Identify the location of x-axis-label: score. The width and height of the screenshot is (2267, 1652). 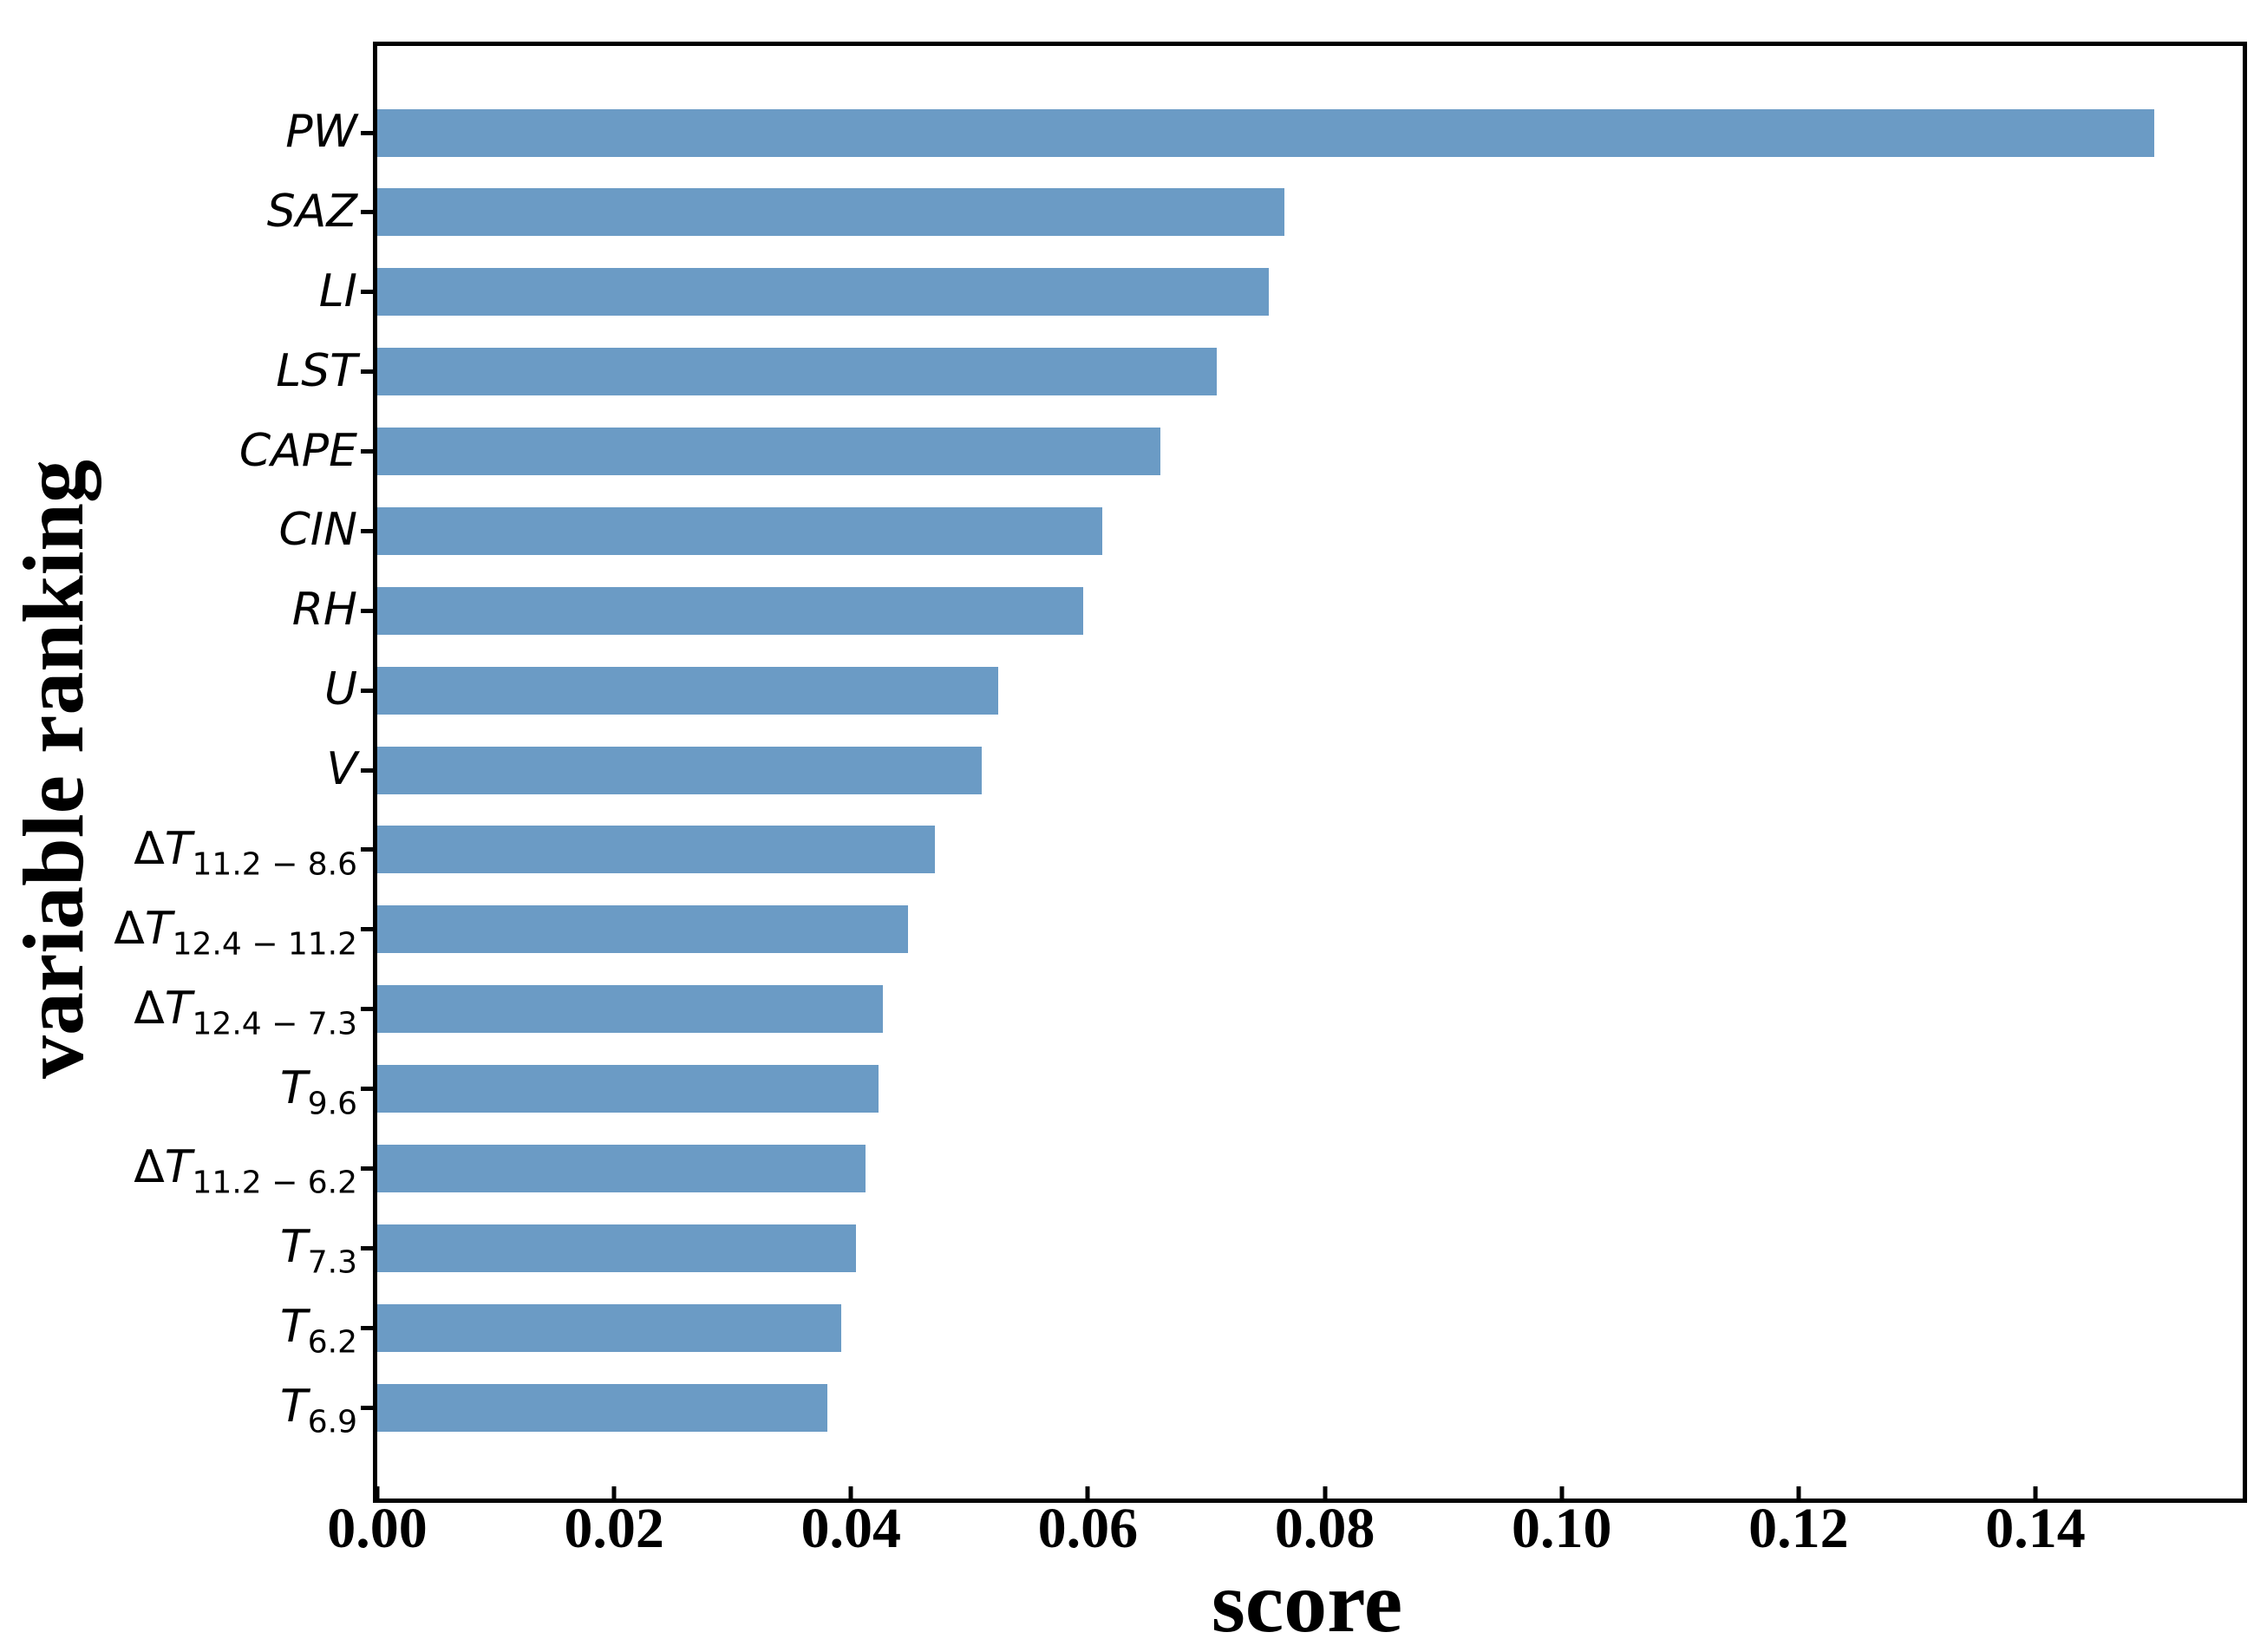
(1307, 1602).